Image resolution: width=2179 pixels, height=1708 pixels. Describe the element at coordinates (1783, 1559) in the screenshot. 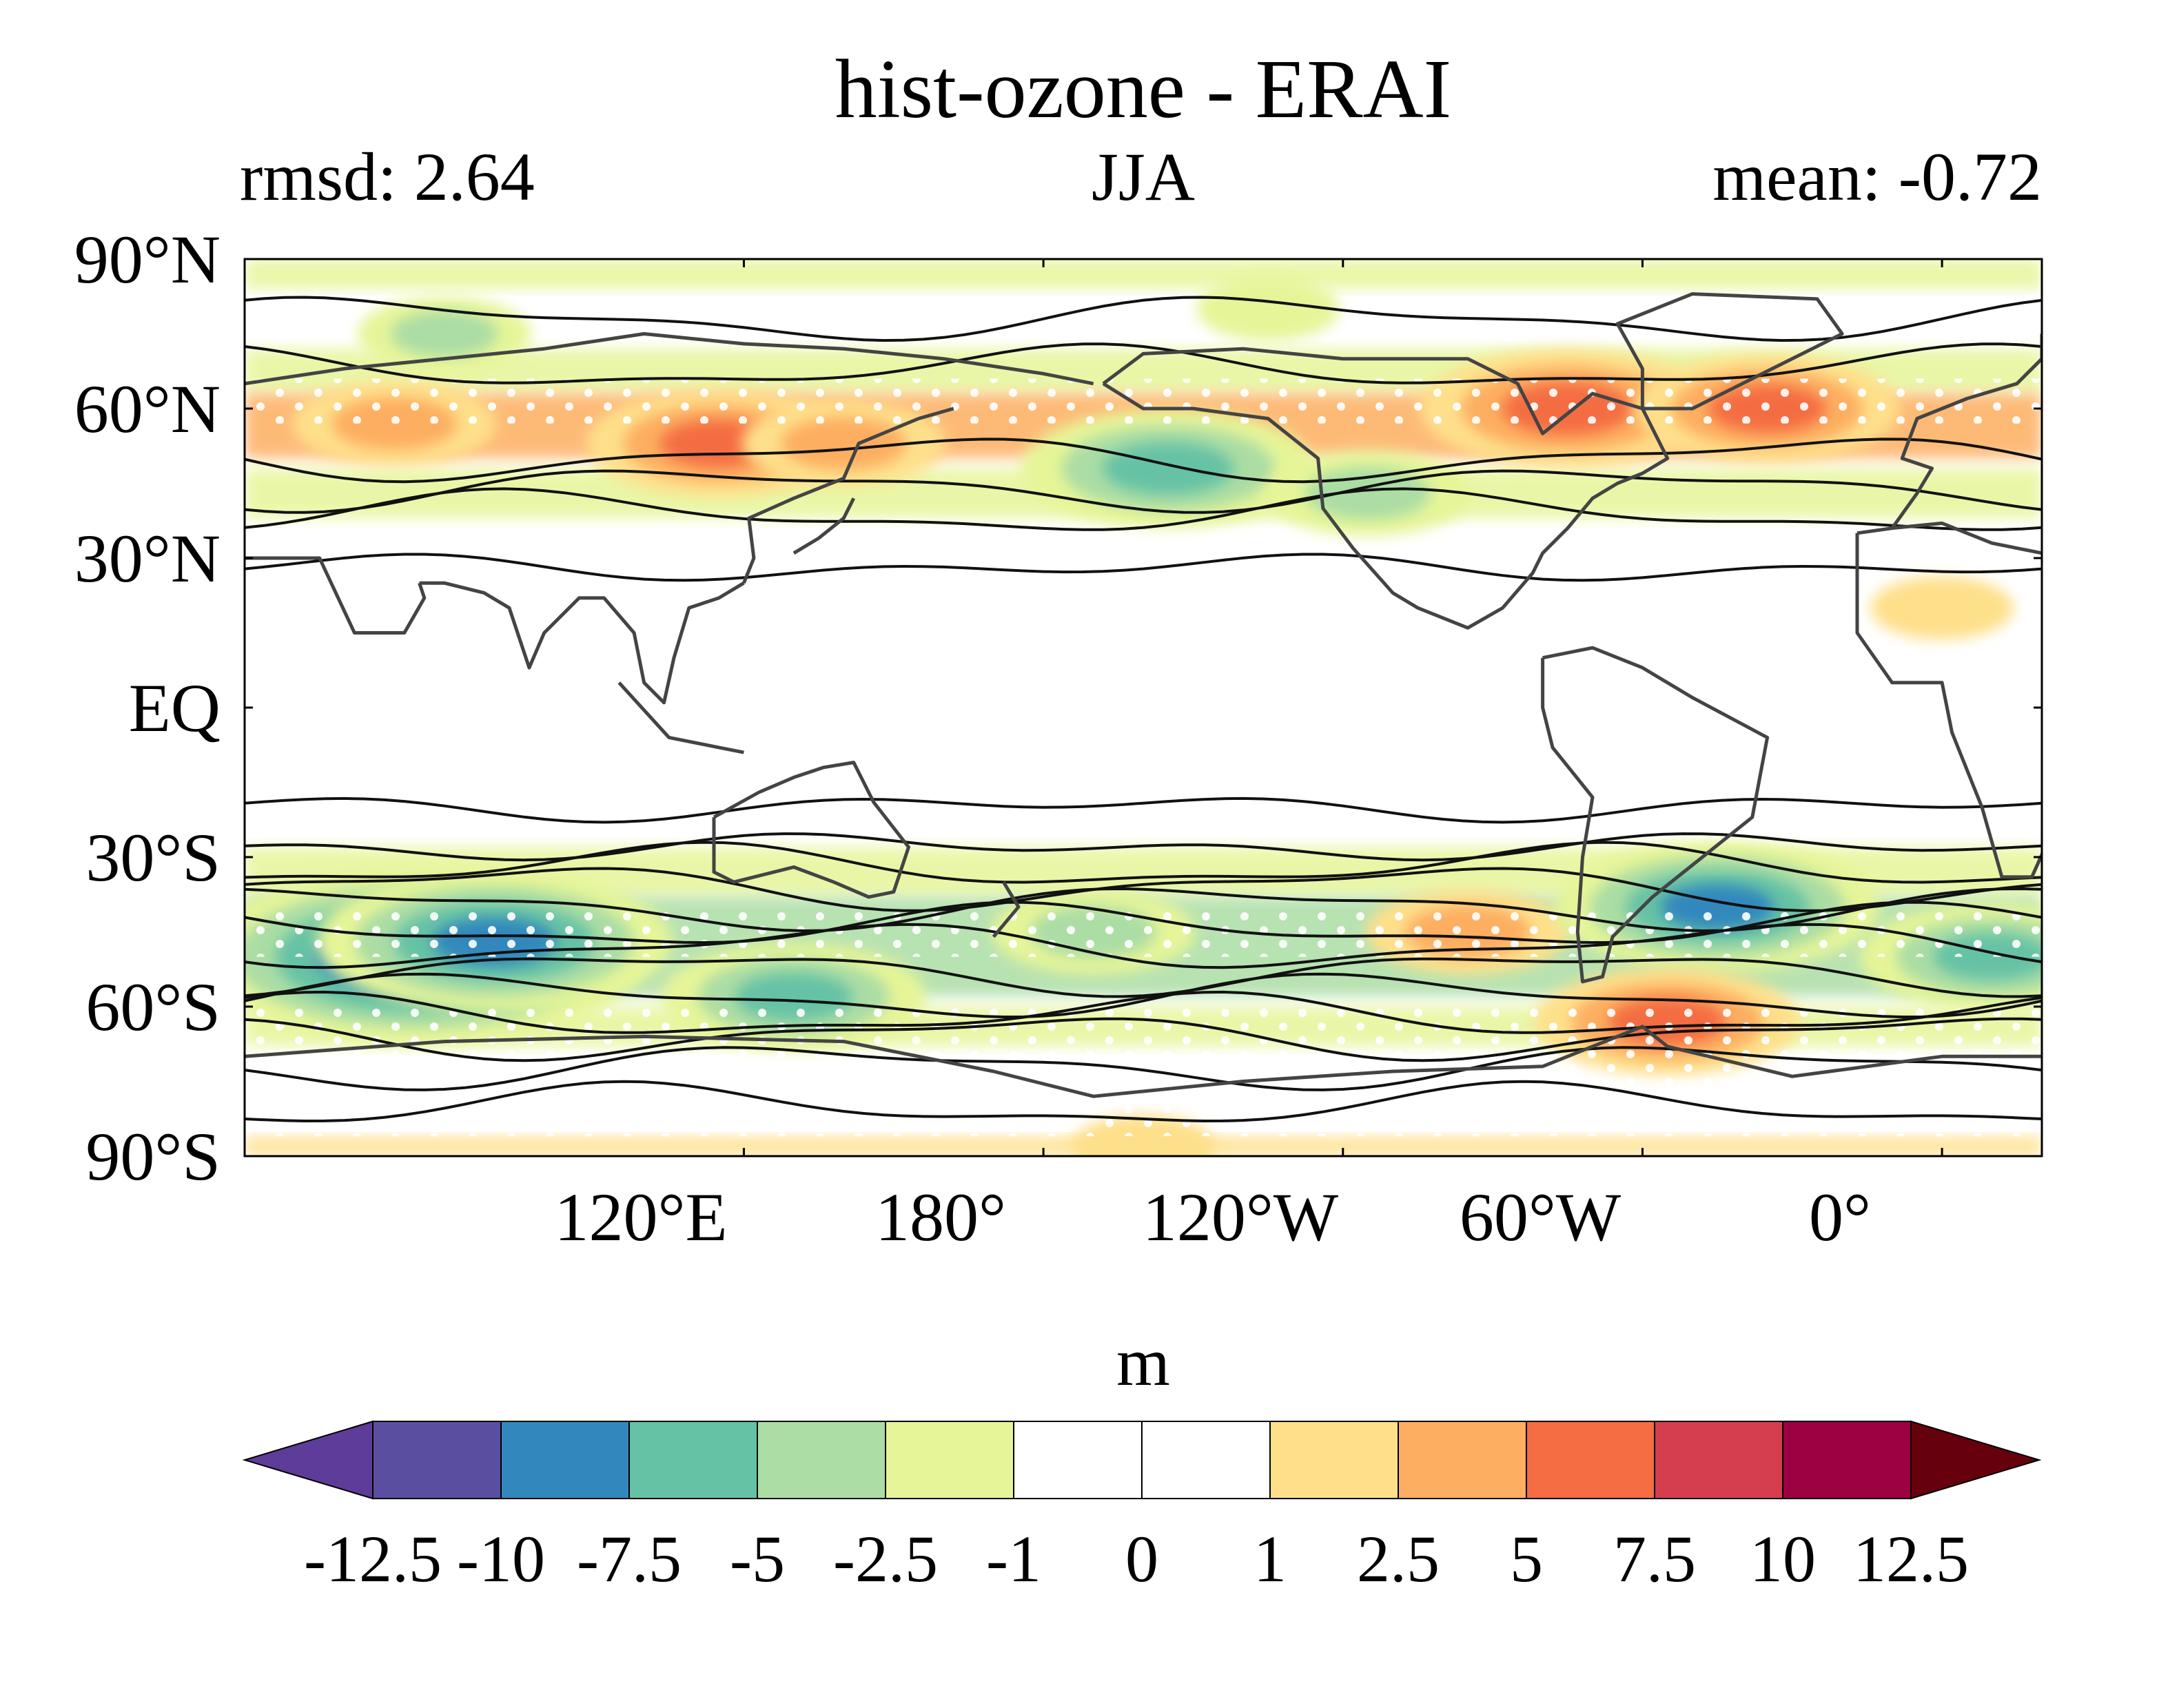

I see `colorbar-tick-label: 10` at that location.